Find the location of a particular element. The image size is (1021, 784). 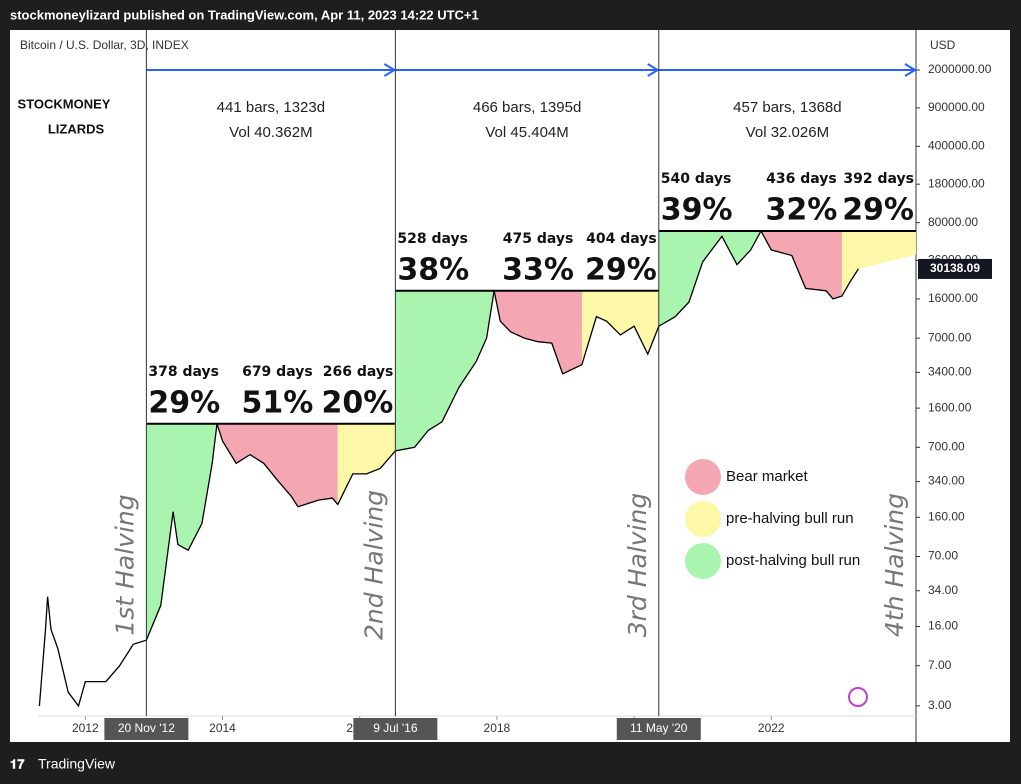

icon is located at coordinates (858, 697).